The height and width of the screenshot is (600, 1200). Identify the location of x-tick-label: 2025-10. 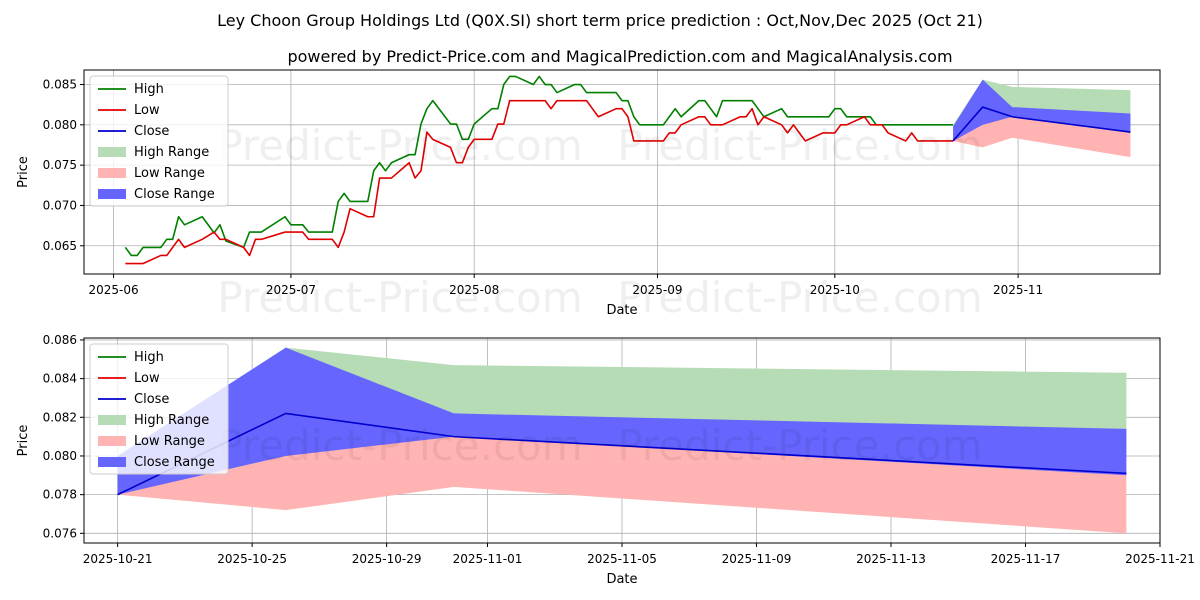
(835, 290).